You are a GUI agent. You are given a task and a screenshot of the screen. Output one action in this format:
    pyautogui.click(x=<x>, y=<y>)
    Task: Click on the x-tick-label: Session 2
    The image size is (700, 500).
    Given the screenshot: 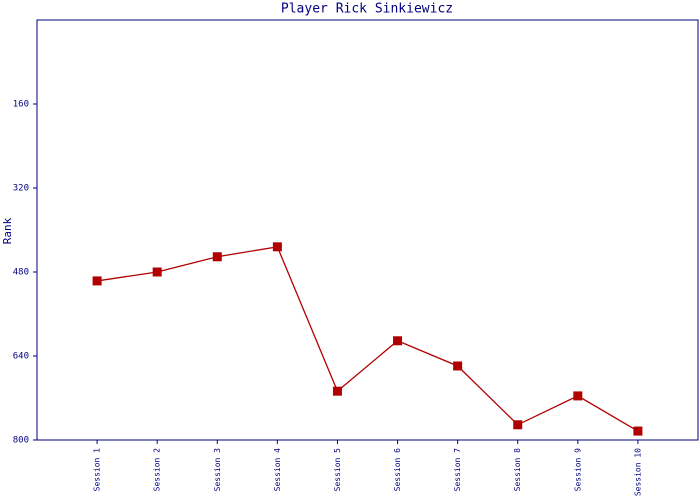 What is the action you would take?
    pyautogui.click(x=157, y=470)
    